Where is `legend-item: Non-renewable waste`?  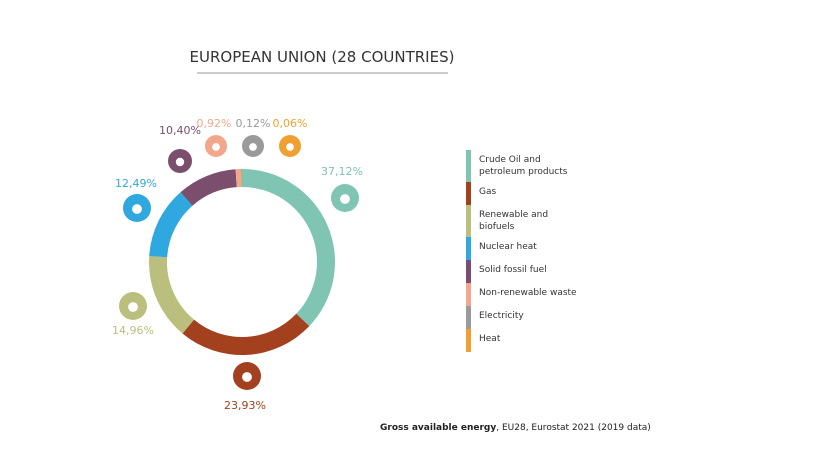
legend-item: Non-renewable waste is located at coordinates (531, 294).